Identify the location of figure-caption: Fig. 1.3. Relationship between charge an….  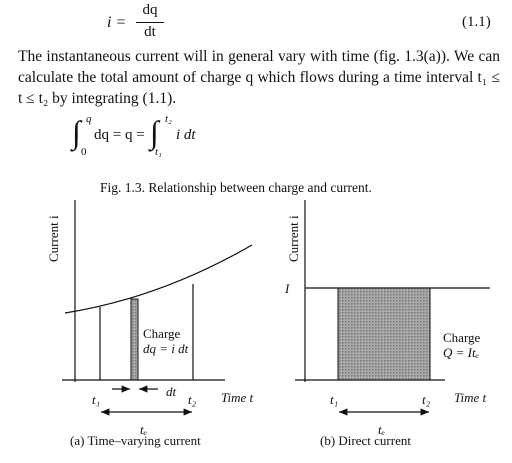
(236, 187).